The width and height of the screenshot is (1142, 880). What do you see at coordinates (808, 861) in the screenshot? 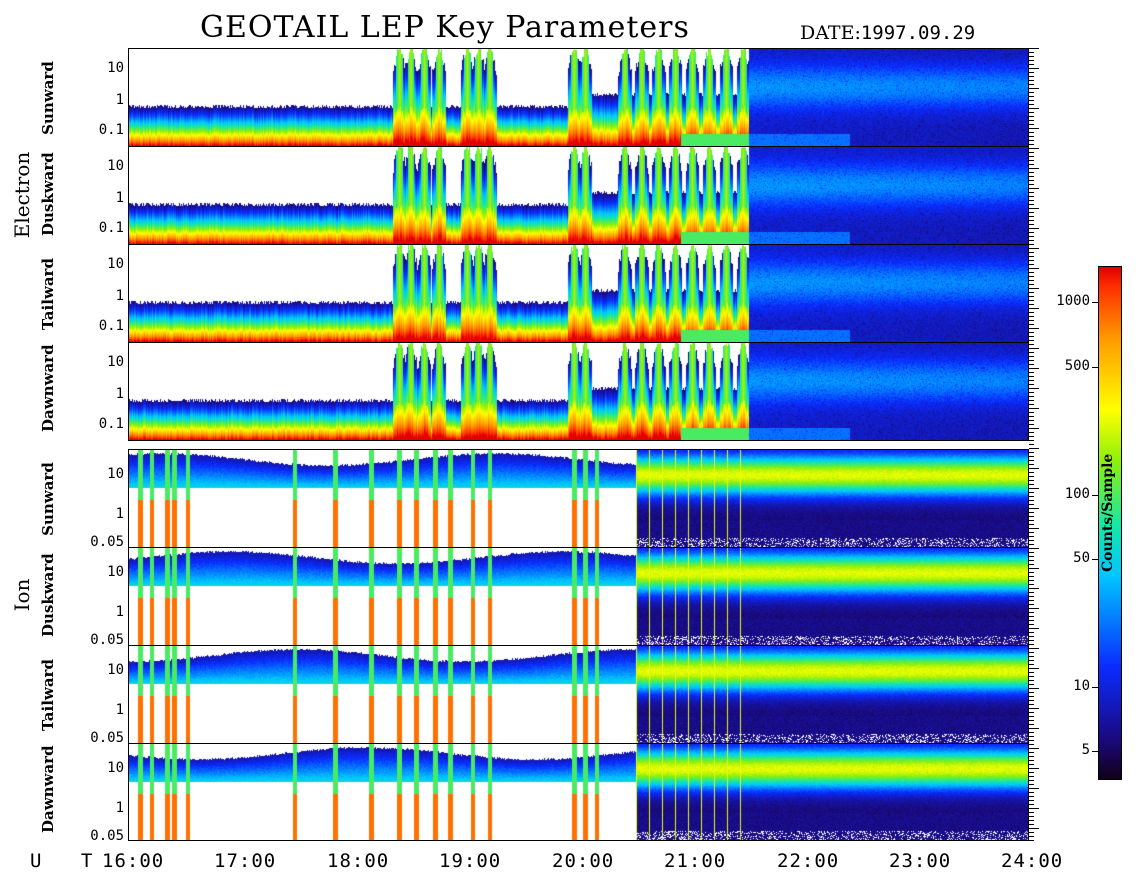
I see `xtick-label: 22:00` at bounding box center [808, 861].